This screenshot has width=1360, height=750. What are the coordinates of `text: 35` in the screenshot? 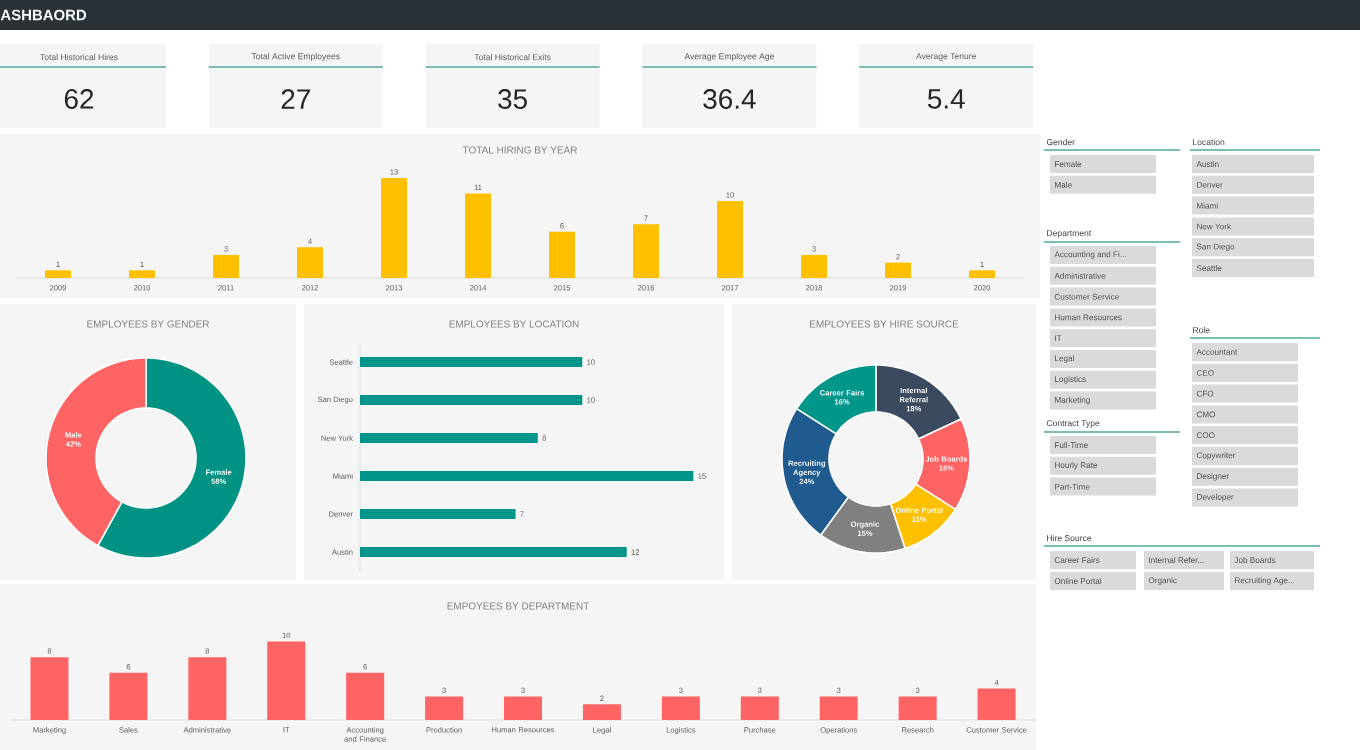 It's located at (512, 99).